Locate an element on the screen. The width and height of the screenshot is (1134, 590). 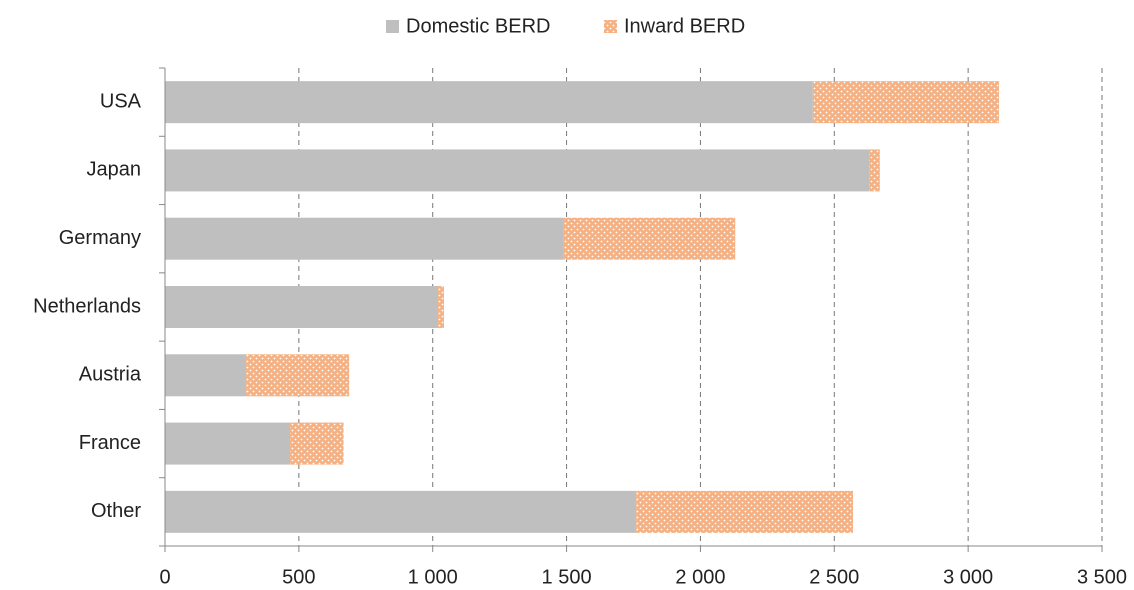
y-tick-label: Netherlands is located at coordinates (87, 306).